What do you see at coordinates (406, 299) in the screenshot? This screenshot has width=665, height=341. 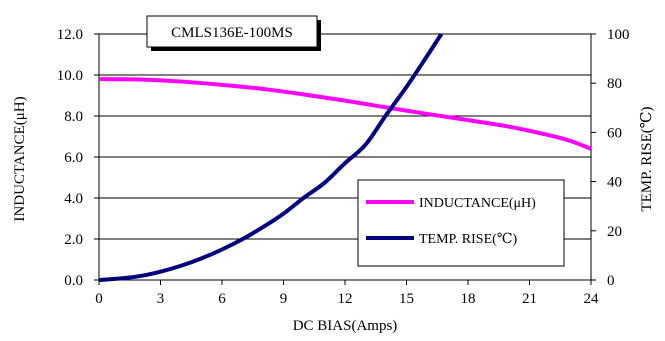 I see `x-tick-label: 15` at bounding box center [406, 299].